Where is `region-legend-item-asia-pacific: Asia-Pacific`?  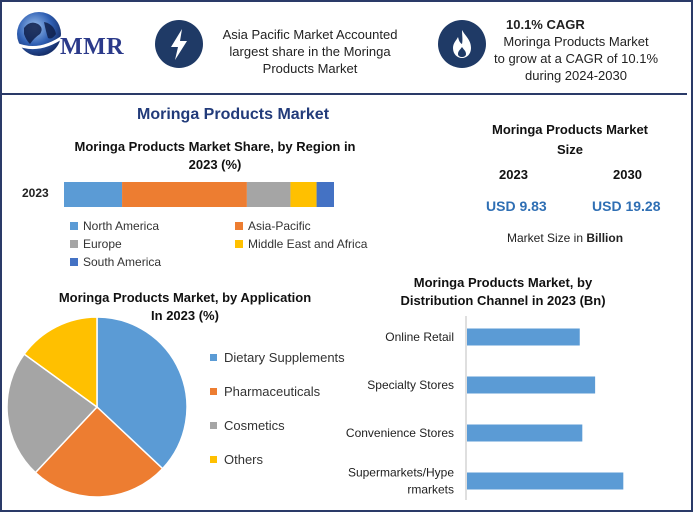 region-legend-item-asia-pacific: Asia-Pacific is located at coordinates (273, 226).